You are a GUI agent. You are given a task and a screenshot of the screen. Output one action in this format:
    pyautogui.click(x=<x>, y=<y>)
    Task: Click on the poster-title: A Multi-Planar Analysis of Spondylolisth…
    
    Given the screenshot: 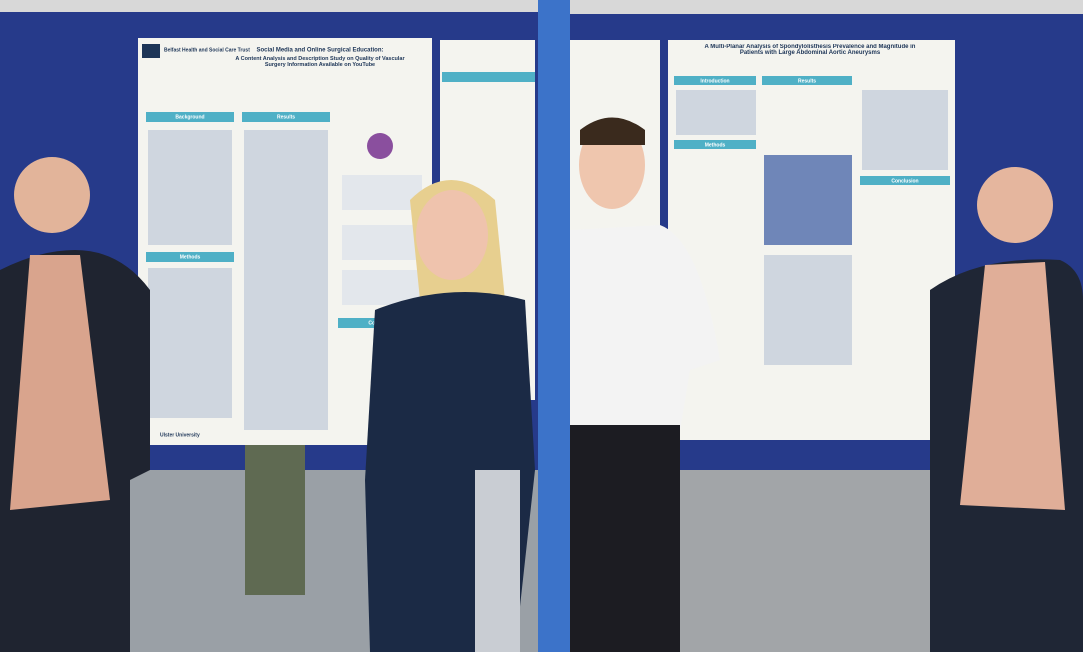 What is the action you would take?
    pyautogui.click(x=810, y=50)
    